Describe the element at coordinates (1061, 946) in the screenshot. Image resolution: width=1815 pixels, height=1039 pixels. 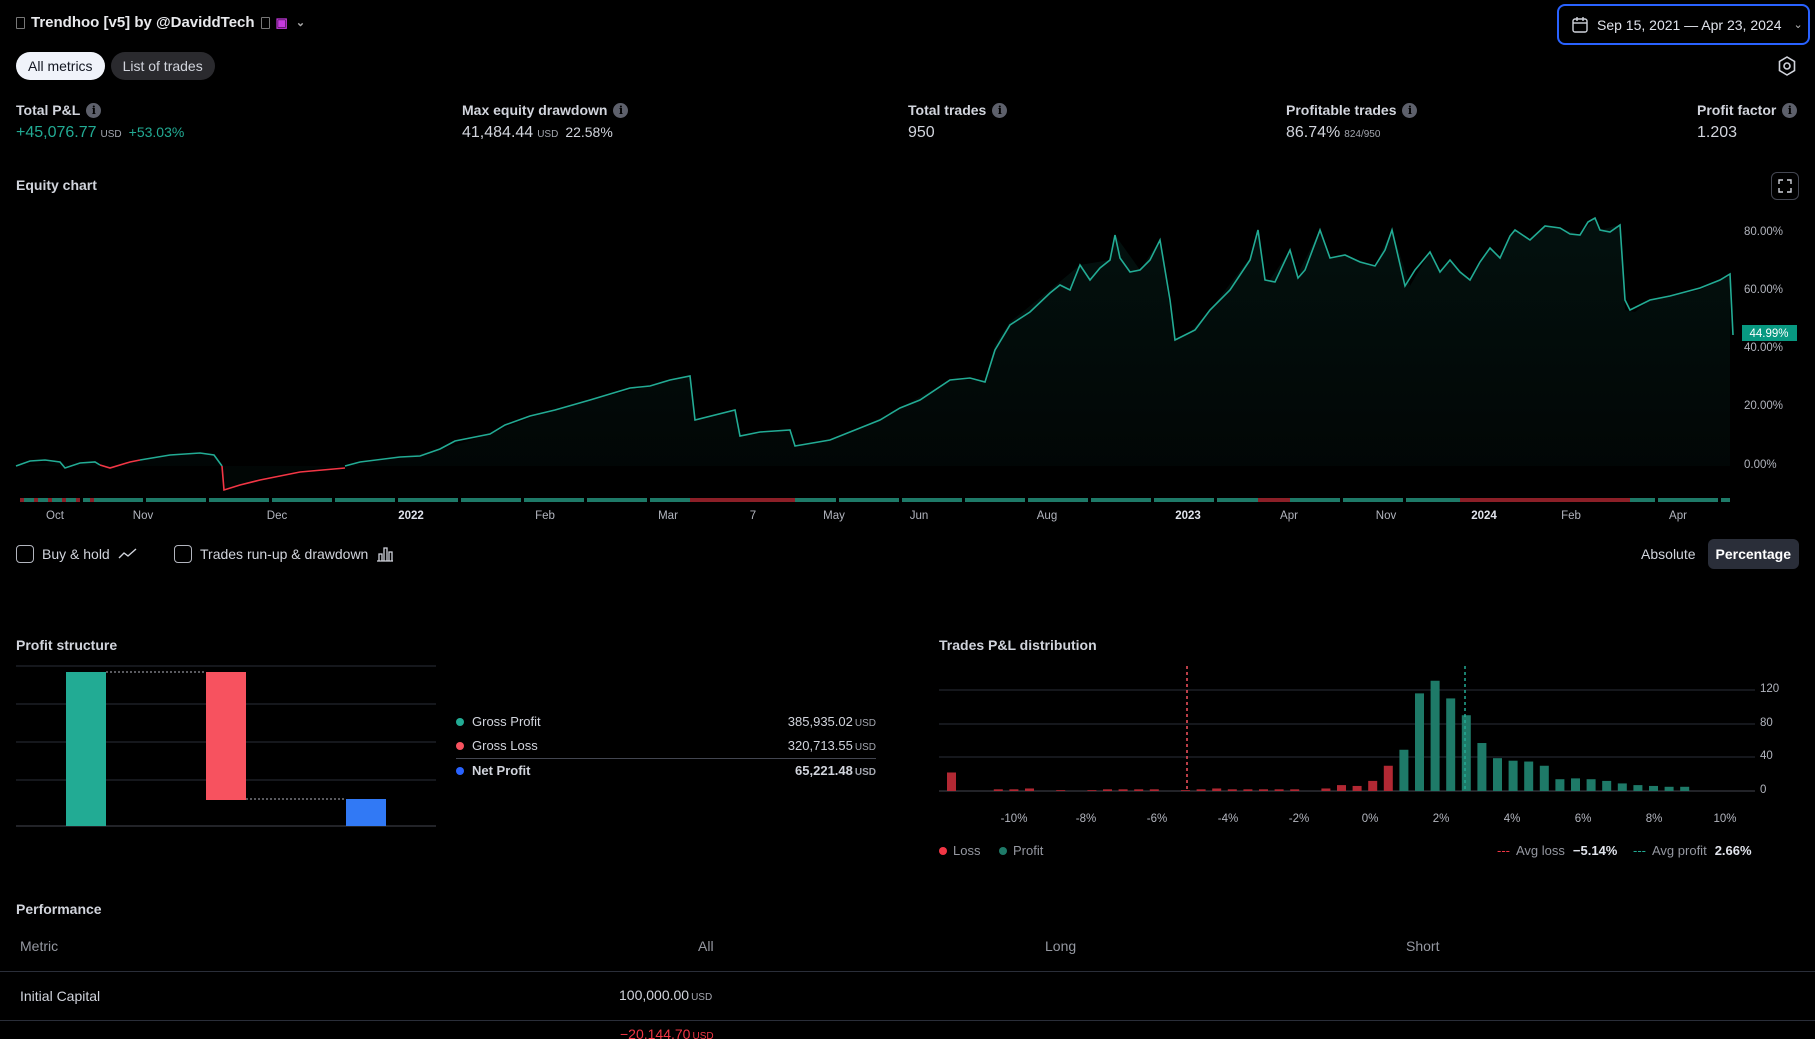
I see `column-header-long: Long` at that location.